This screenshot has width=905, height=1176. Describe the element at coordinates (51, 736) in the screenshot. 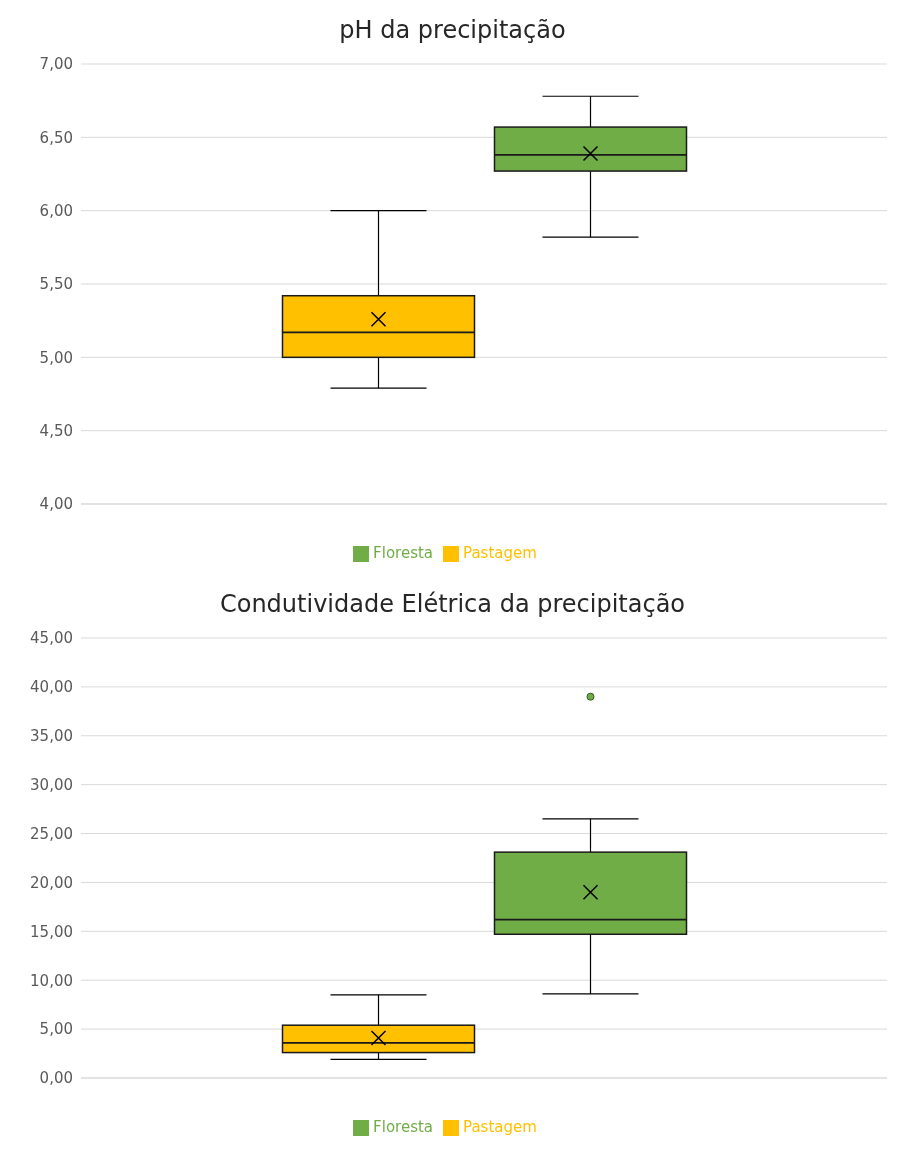

I see `y-tick-label: 35,00` at that location.